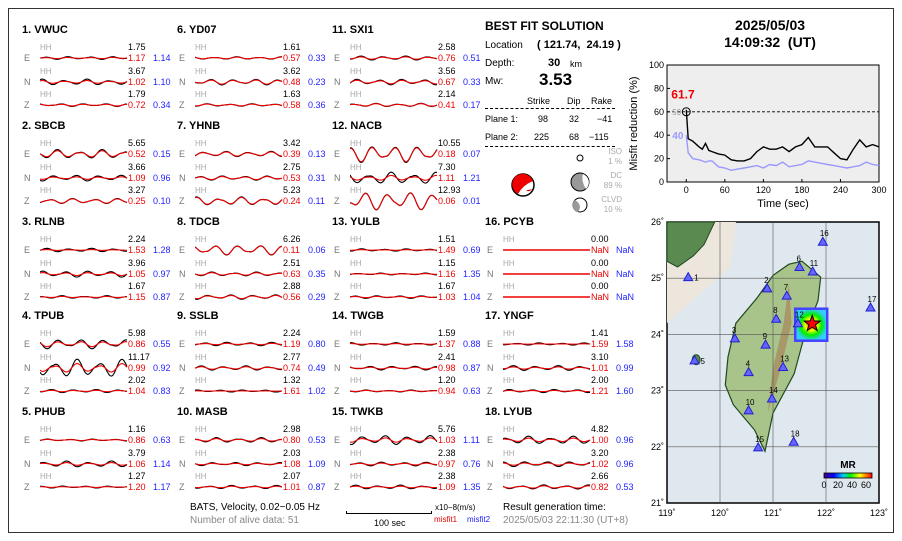 This screenshot has height=541, width=902. Describe the element at coordinates (409, 294) in the screenshot. I see `component-trace: Z HH 1.67 1.03 1.04` at that location.